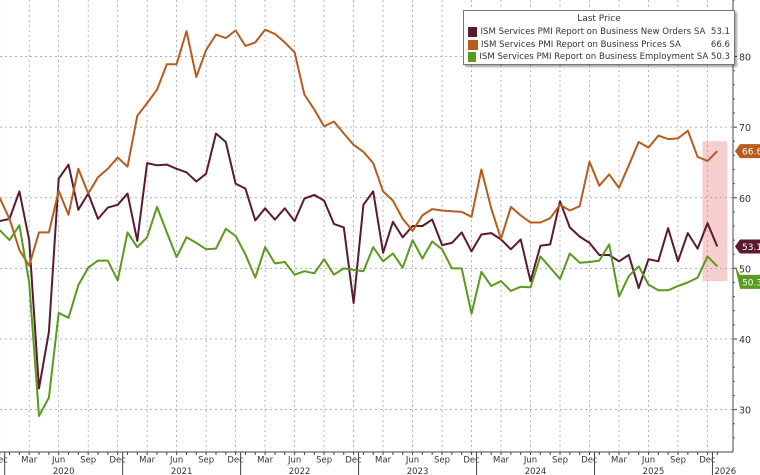  Describe the element at coordinates (751, 153) in the screenshot. I see `last-value-label: 66.6` at that location.